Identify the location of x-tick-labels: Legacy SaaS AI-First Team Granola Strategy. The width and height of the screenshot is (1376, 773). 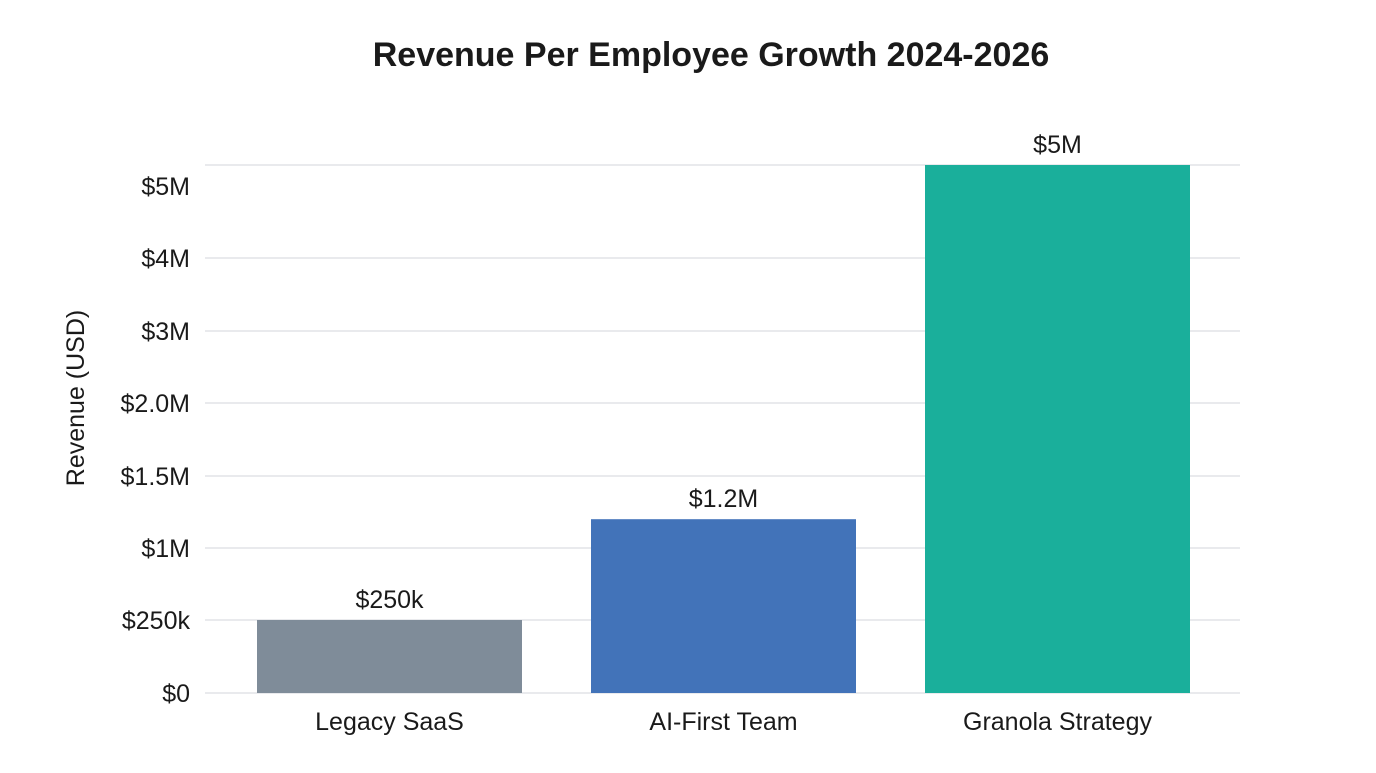
(733, 722).